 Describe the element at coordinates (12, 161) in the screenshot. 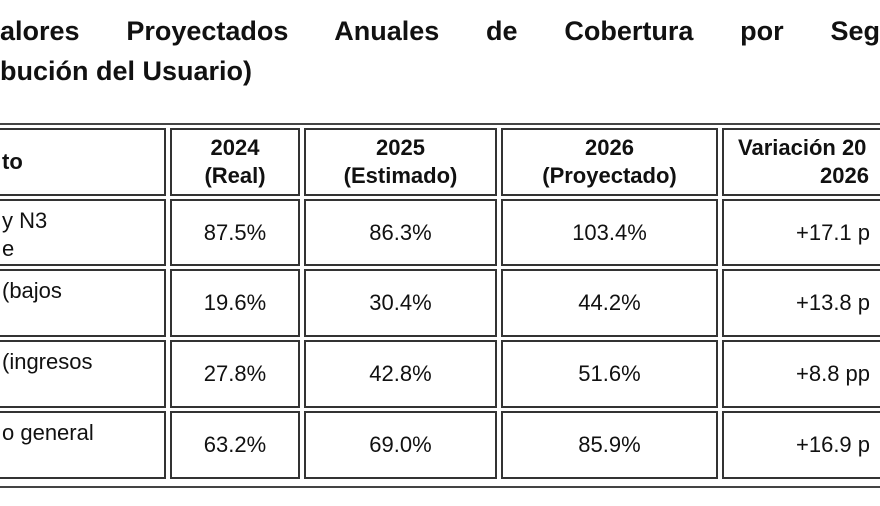

I see `cell-text: to` at that location.